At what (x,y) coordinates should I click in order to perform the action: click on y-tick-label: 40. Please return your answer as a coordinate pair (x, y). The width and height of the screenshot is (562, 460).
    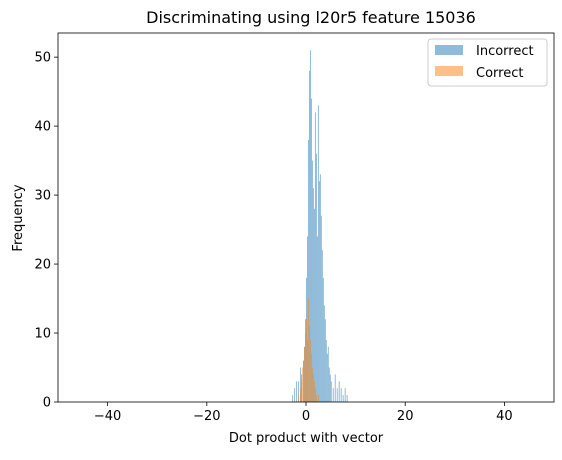
    Looking at the image, I should click on (42, 127).